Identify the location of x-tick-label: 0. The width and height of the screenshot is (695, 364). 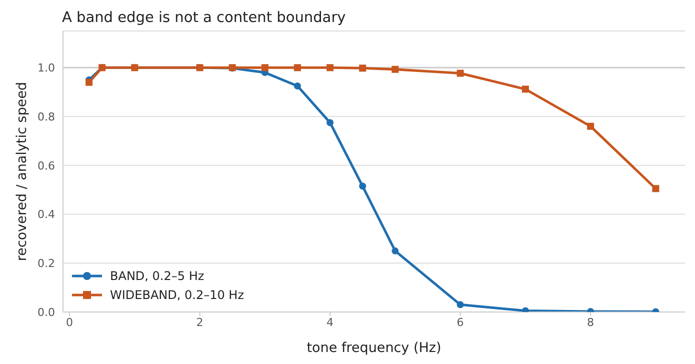
(70, 322).